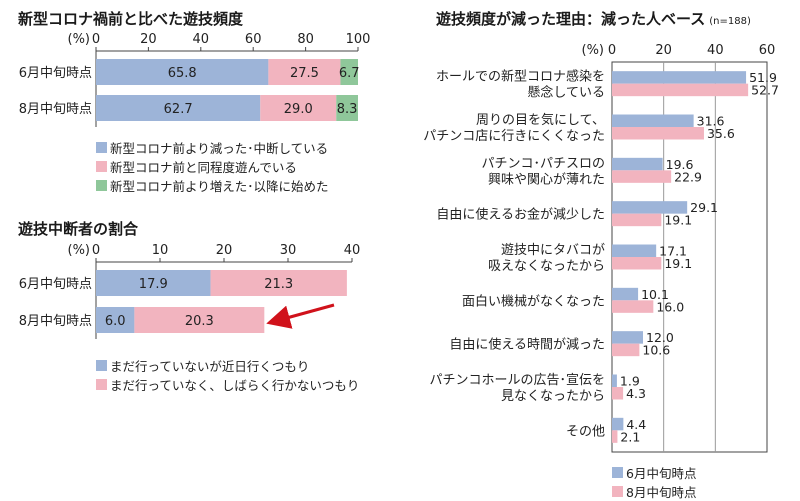  Describe the element at coordinates (546, 179) in the screenshot. I see `chart3-category-label: 興味や関心が薄れた` at that location.